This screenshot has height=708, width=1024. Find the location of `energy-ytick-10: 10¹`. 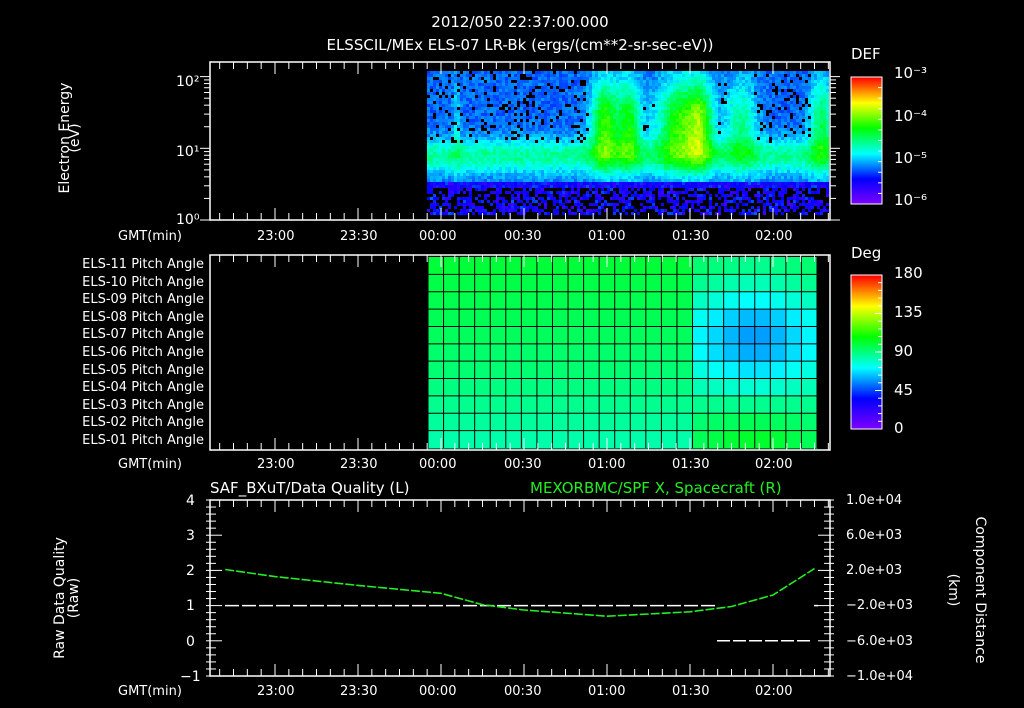

energy-ytick-10: 10¹ is located at coordinates (188, 152).